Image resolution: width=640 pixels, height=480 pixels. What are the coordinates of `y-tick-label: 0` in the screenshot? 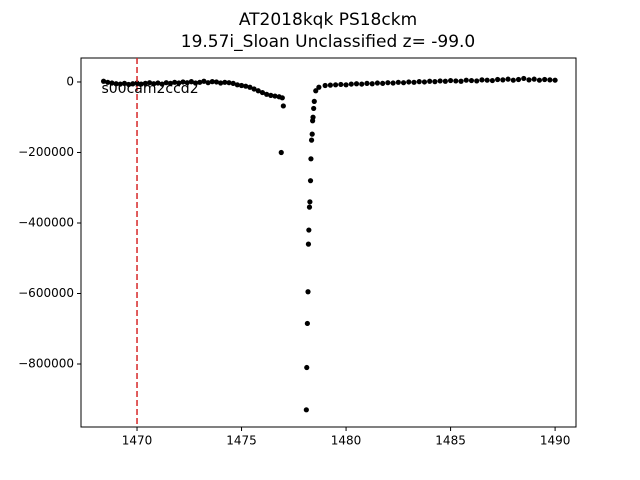 It's located at (70, 81).